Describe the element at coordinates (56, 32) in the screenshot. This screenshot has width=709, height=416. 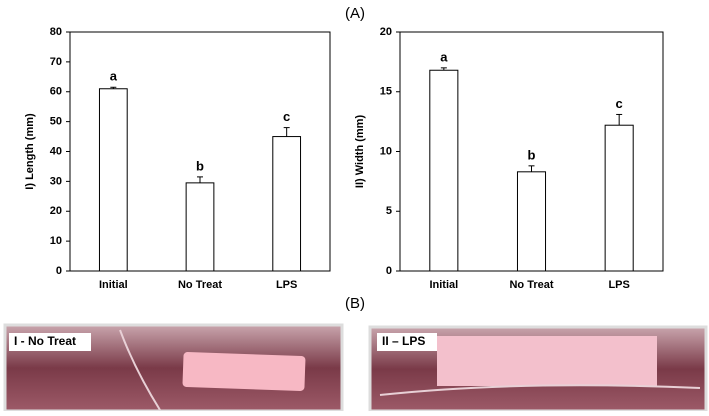
I see `y-tick-label: 80` at that location.